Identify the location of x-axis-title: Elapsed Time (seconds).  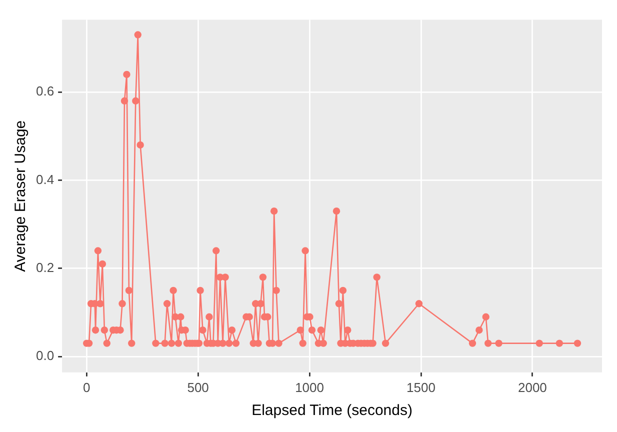
(332, 411).